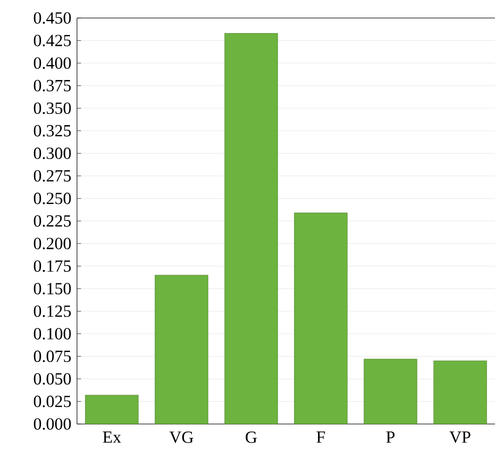 The image size is (498, 453). Describe the element at coordinates (52, 86) in the screenshot. I see `y-tick-label: 0.375` at that location.